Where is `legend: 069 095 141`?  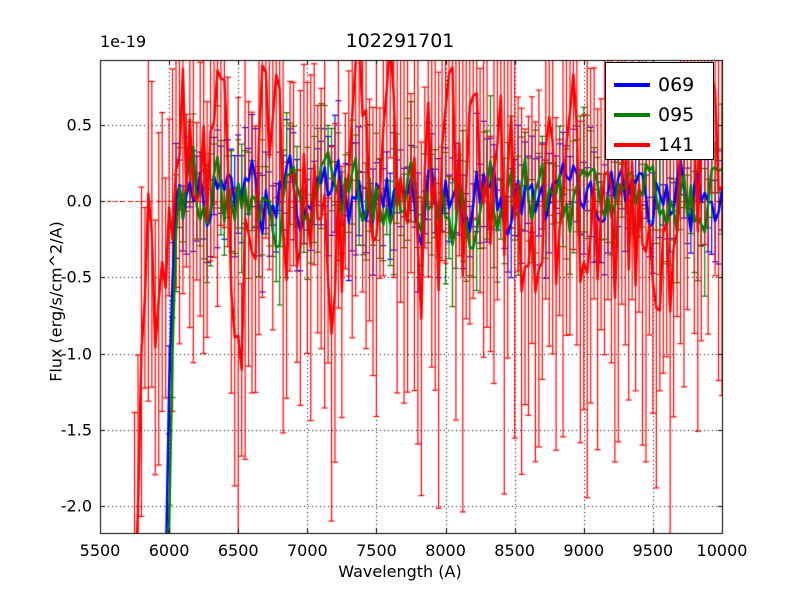
legend: 069 095 141 is located at coordinates (659, 111).